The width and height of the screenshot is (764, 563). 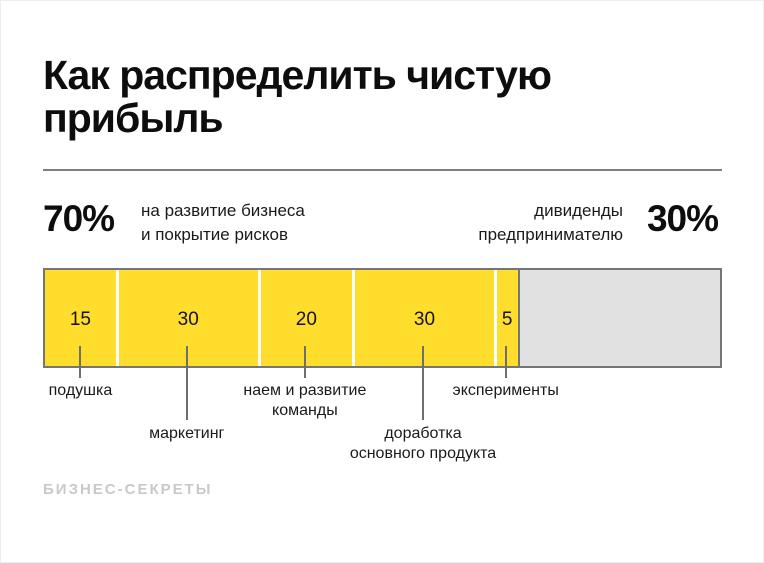 What do you see at coordinates (550, 234) in the screenshot?
I see `dividends-share-label-line2: предпринимателю` at bounding box center [550, 234].